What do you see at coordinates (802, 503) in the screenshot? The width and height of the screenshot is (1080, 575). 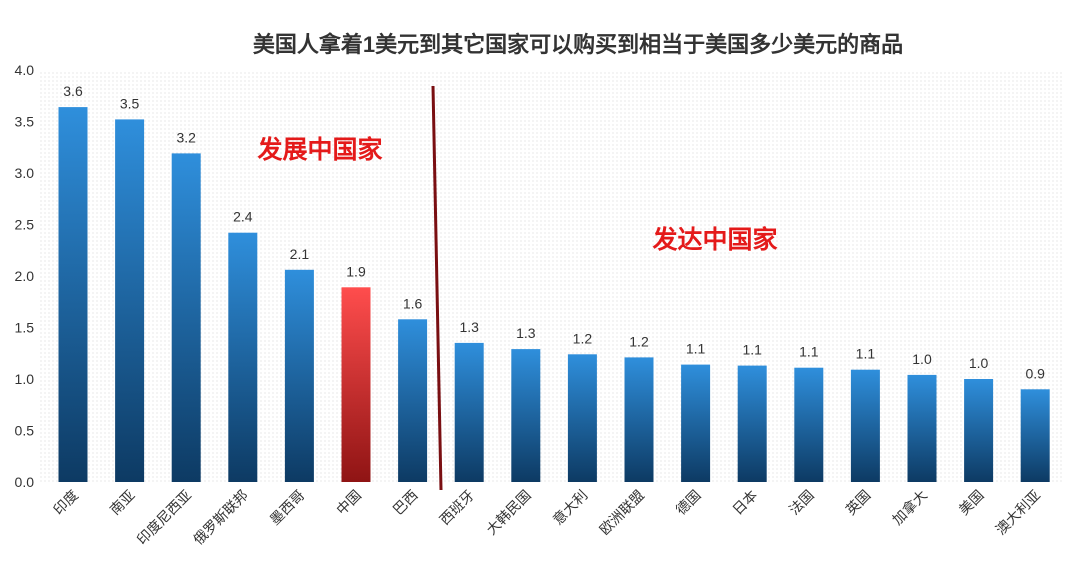 I see `x-tick-label: 法国` at bounding box center [802, 503].